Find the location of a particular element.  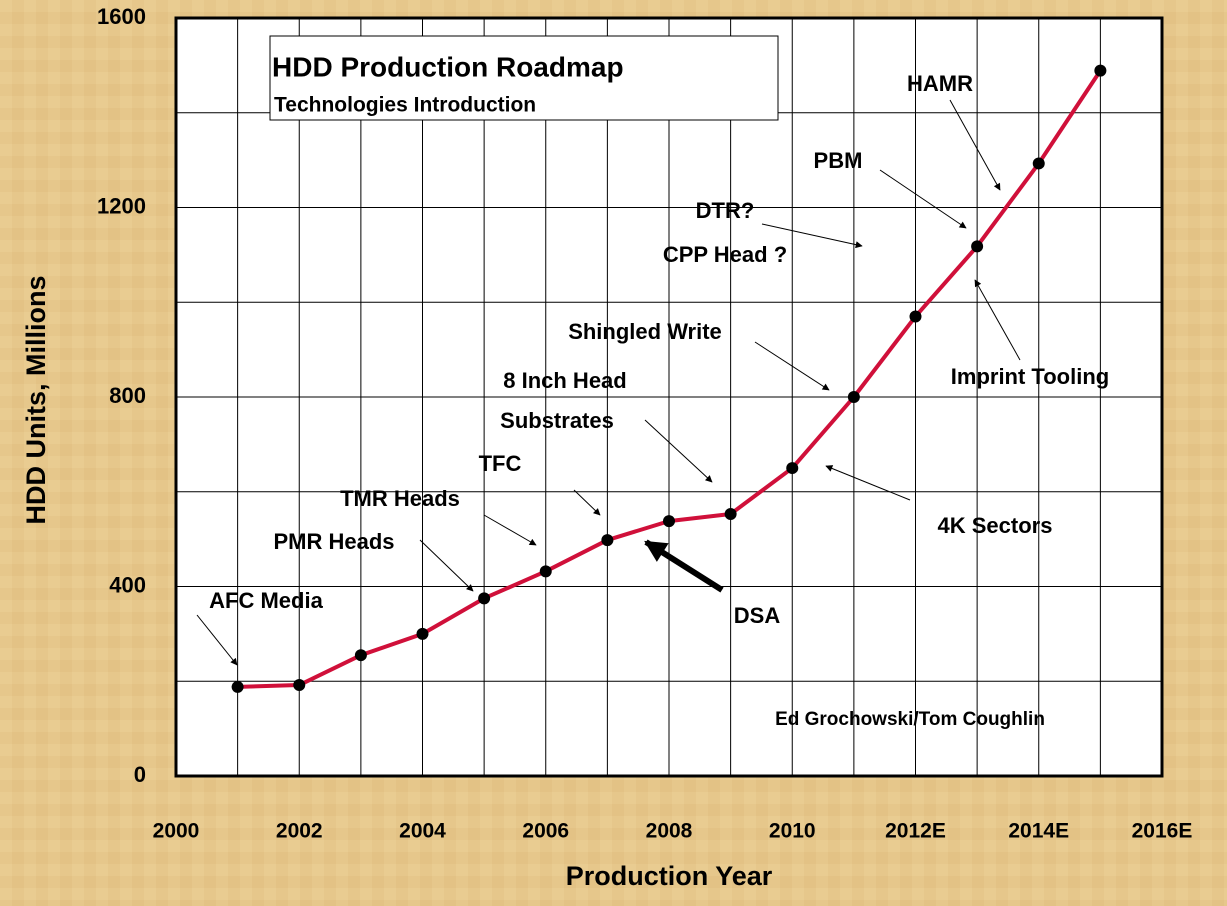

annotation: Shingled Write is located at coordinates (645, 331).